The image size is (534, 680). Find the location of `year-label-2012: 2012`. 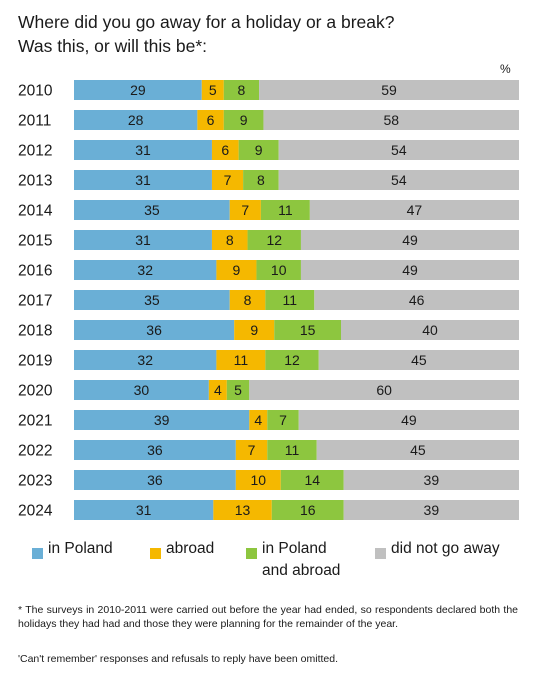

year-label-2012: 2012 is located at coordinates (35, 151).